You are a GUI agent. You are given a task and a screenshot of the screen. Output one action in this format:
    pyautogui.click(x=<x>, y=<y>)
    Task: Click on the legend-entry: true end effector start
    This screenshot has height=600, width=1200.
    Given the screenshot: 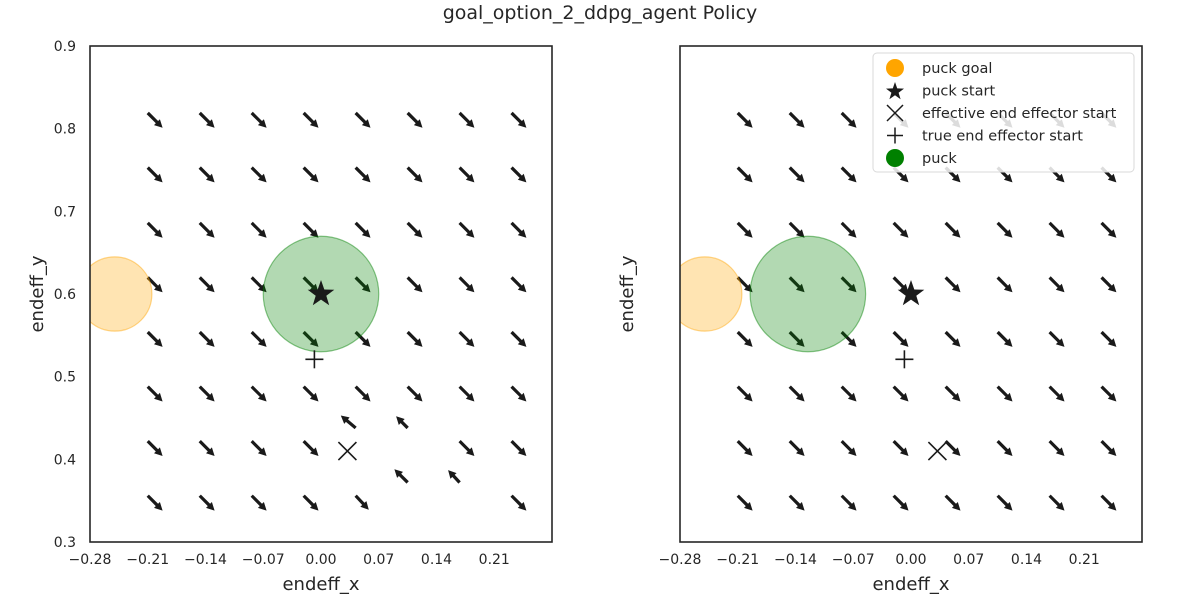 What is the action you would take?
    pyautogui.click(x=985, y=136)
    